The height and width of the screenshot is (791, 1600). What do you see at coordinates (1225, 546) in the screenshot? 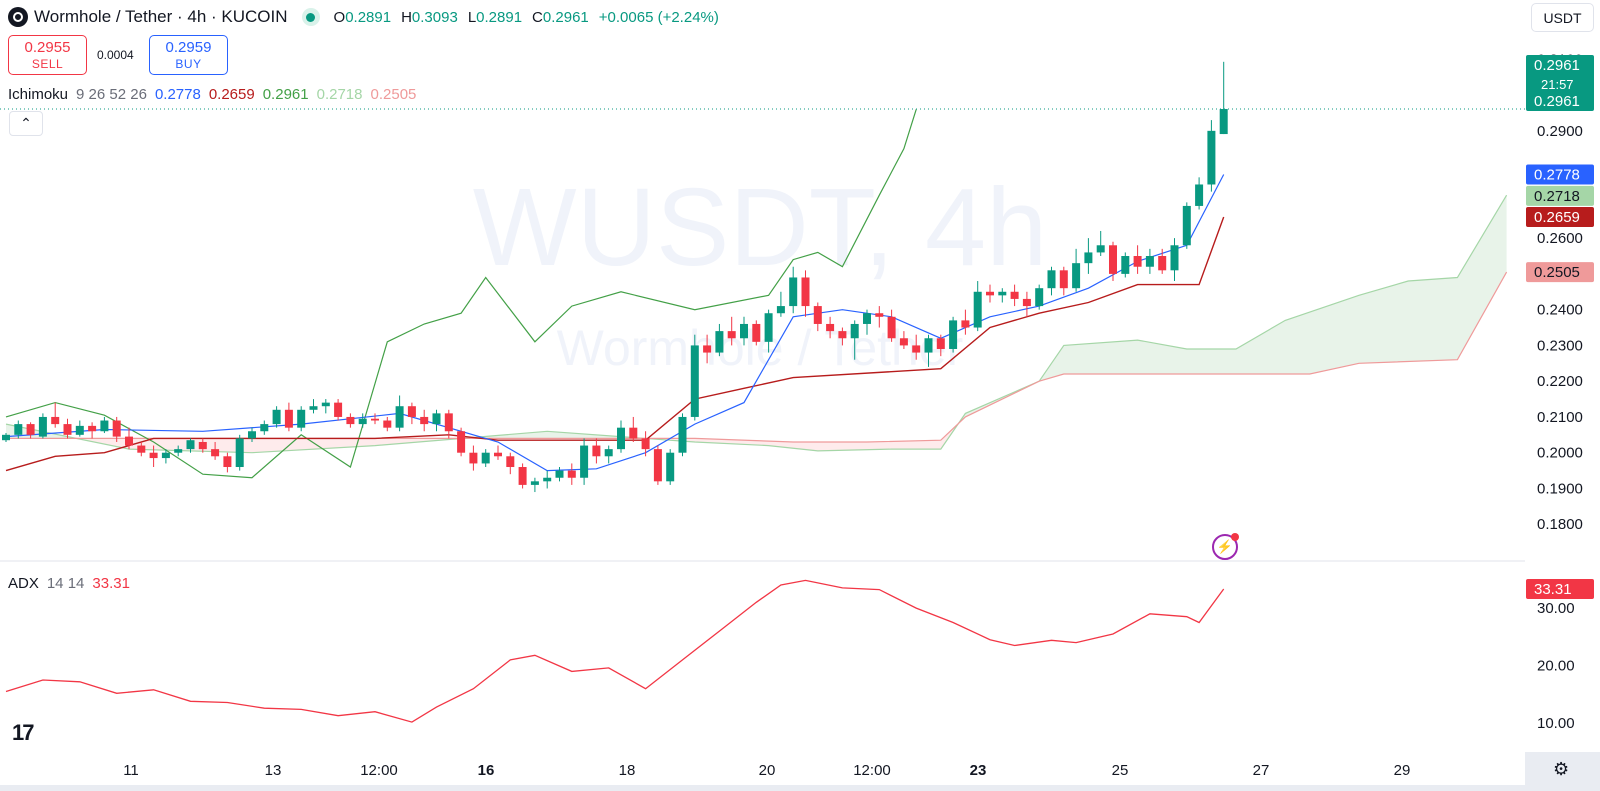
I see `lightning-icon: ⚡` at bounding box center [1225, 546].